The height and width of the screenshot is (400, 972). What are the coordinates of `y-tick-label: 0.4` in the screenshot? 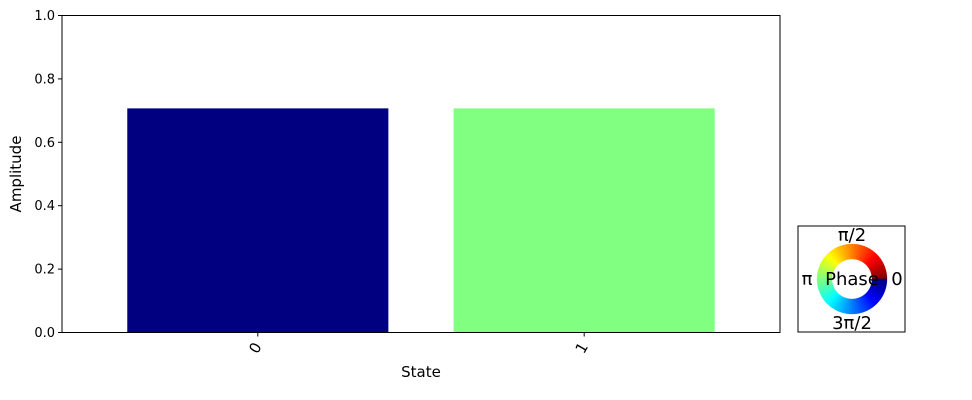 It's located at (44, 206).